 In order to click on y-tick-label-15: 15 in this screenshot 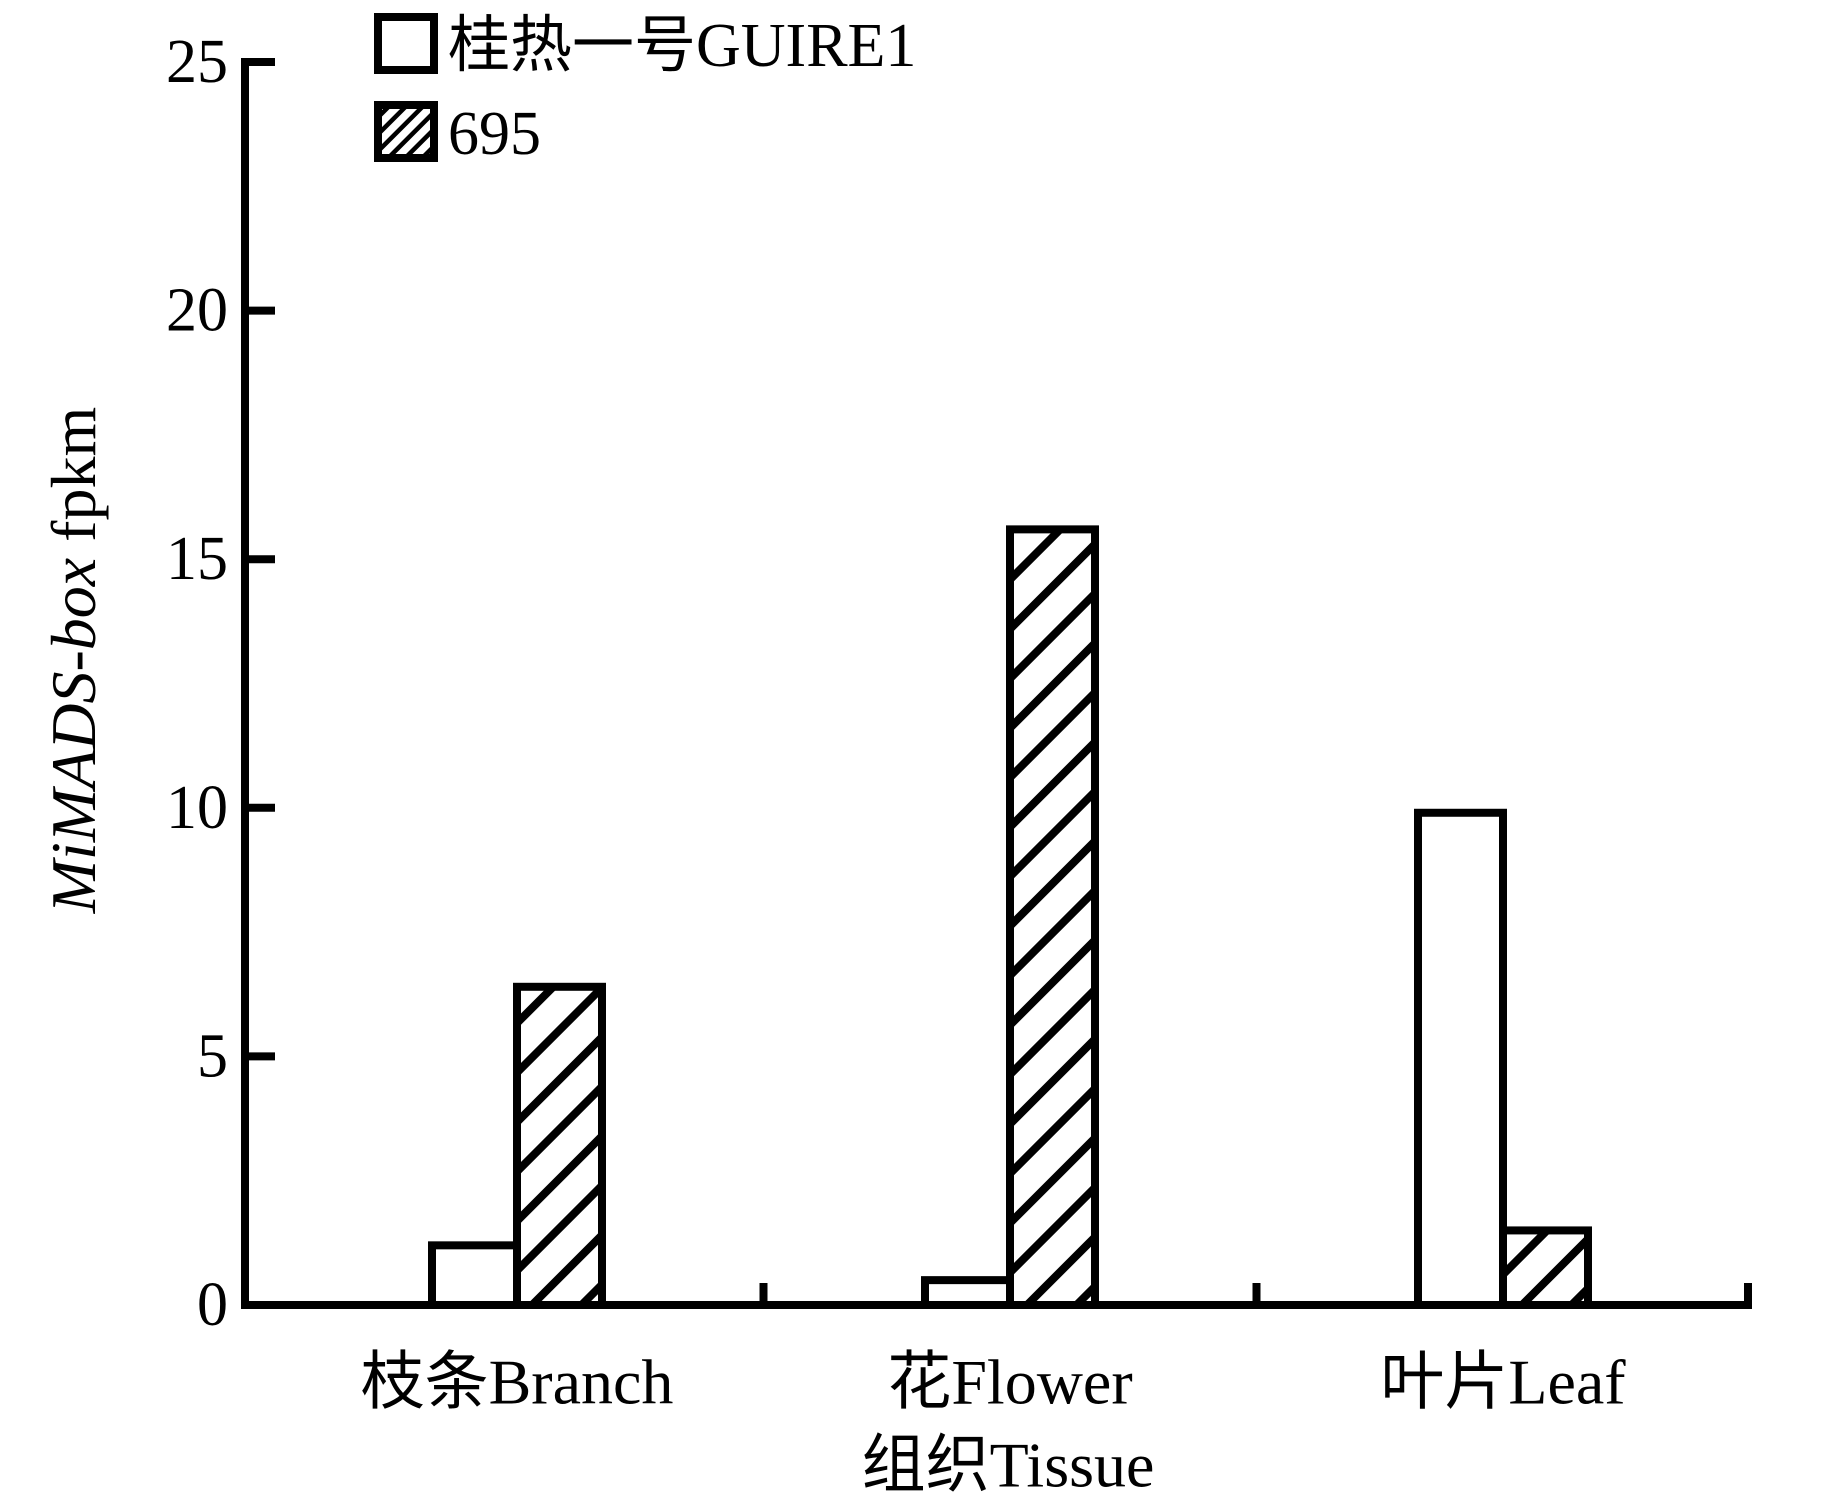, I will do `click(197, 559)`.